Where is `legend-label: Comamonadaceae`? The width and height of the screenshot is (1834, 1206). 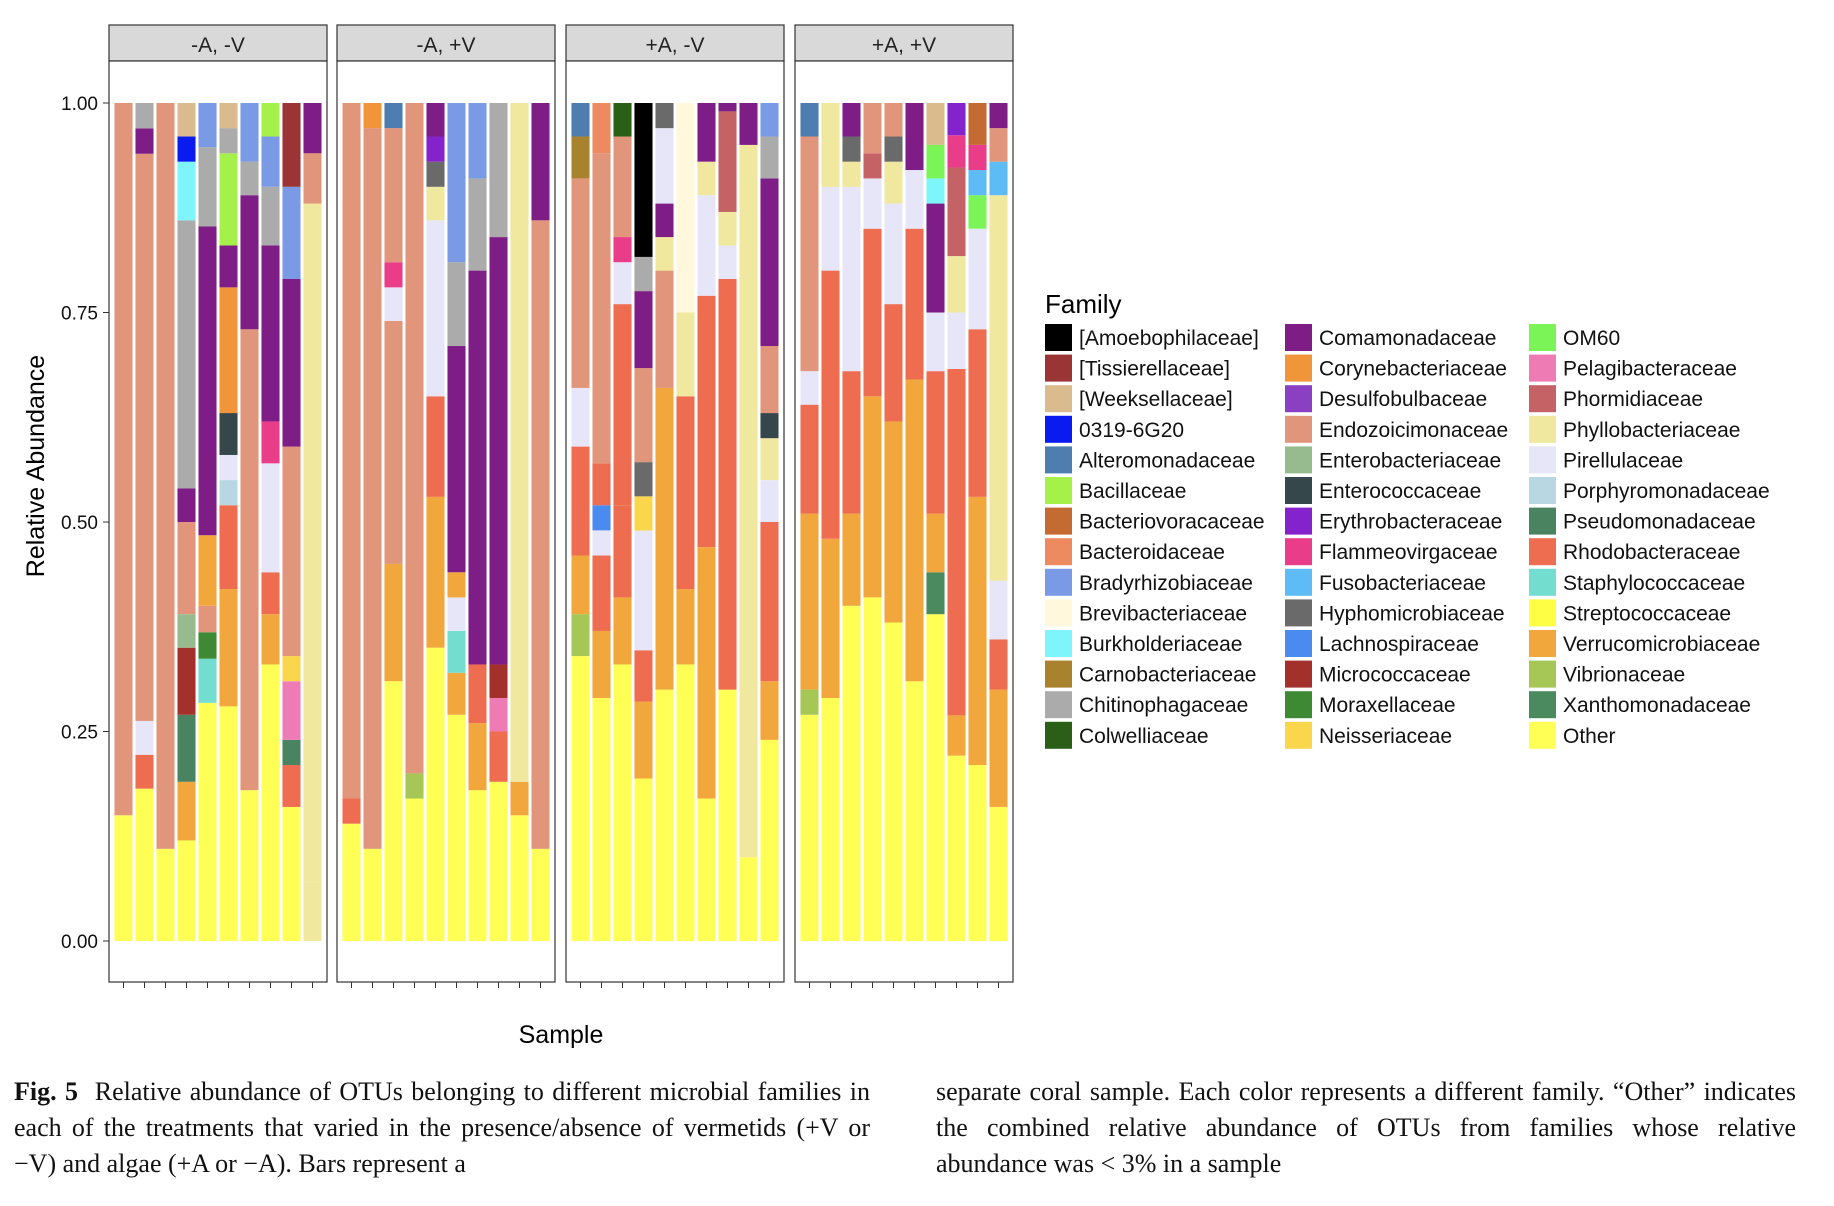
legend-label: Comamonadaceae is located at coordinates (1407, 338).